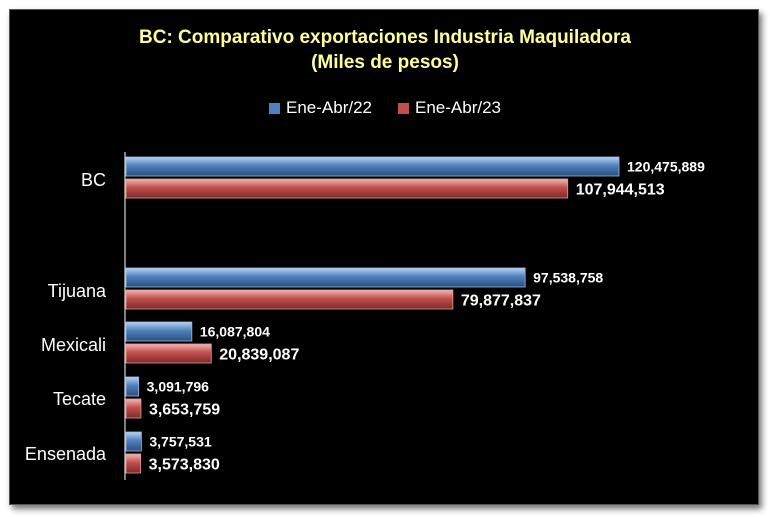 The width and height of the screenshot is (770, 517). I want to click on category-label-tijuana: Tijuana, so click(77, 291).